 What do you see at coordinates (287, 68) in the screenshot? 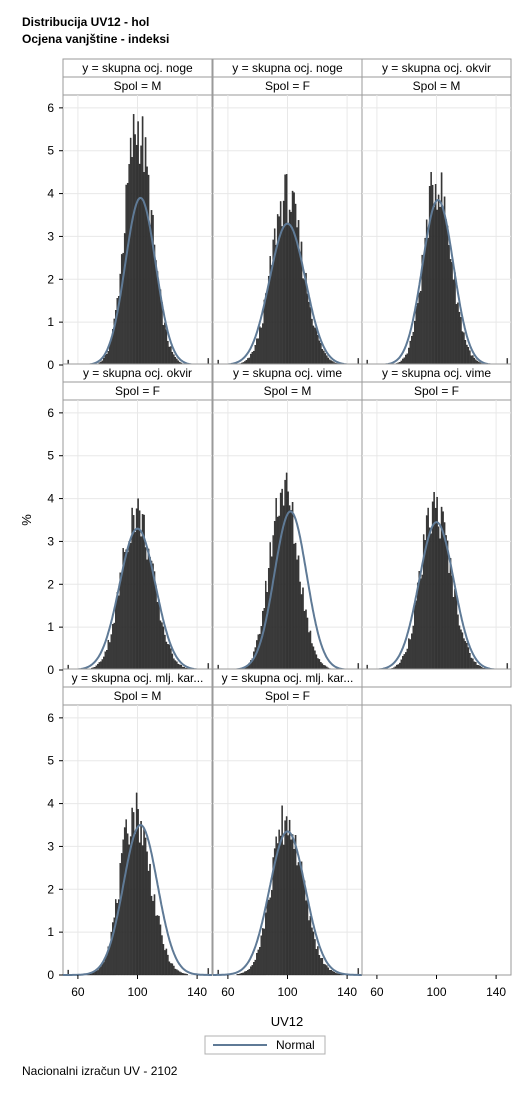
I see `row-header-label: y = skupna ocj. noge` at bounding box center [287, 68].